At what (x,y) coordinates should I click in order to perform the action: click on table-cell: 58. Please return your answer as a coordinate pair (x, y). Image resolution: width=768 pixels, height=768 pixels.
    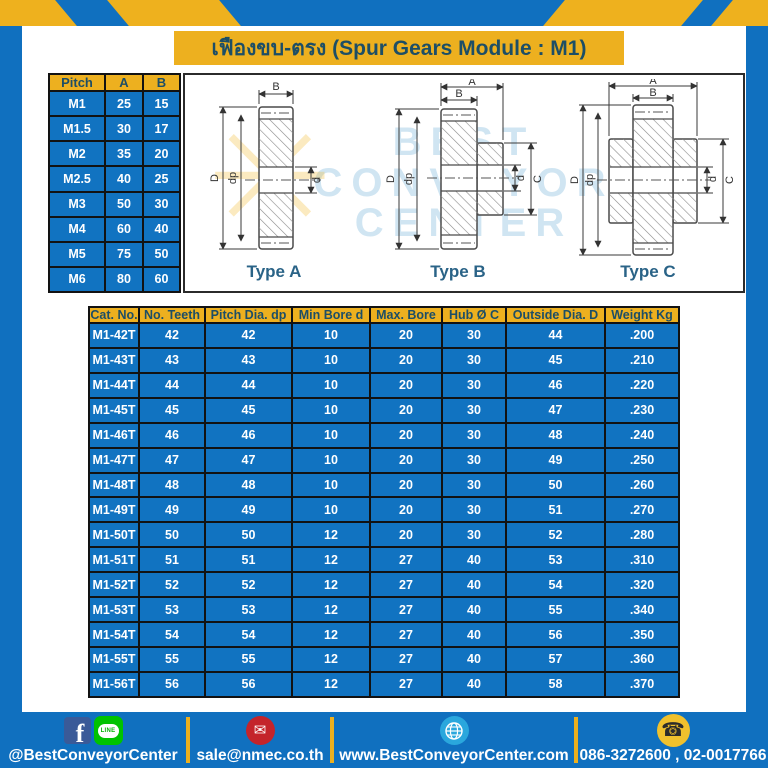
    Looking at the image, I should click on (555, 684).